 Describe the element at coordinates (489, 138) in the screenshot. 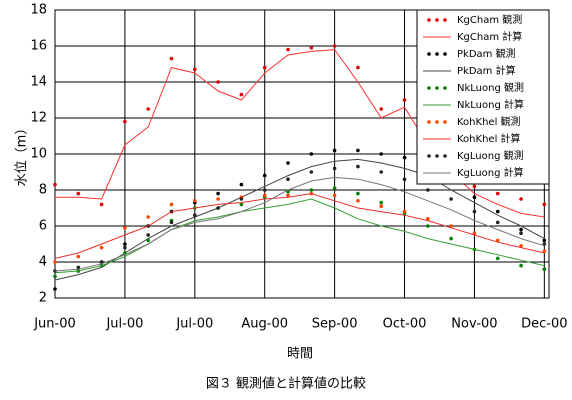

I see `legend-label: KohKhel 計算` at that location.